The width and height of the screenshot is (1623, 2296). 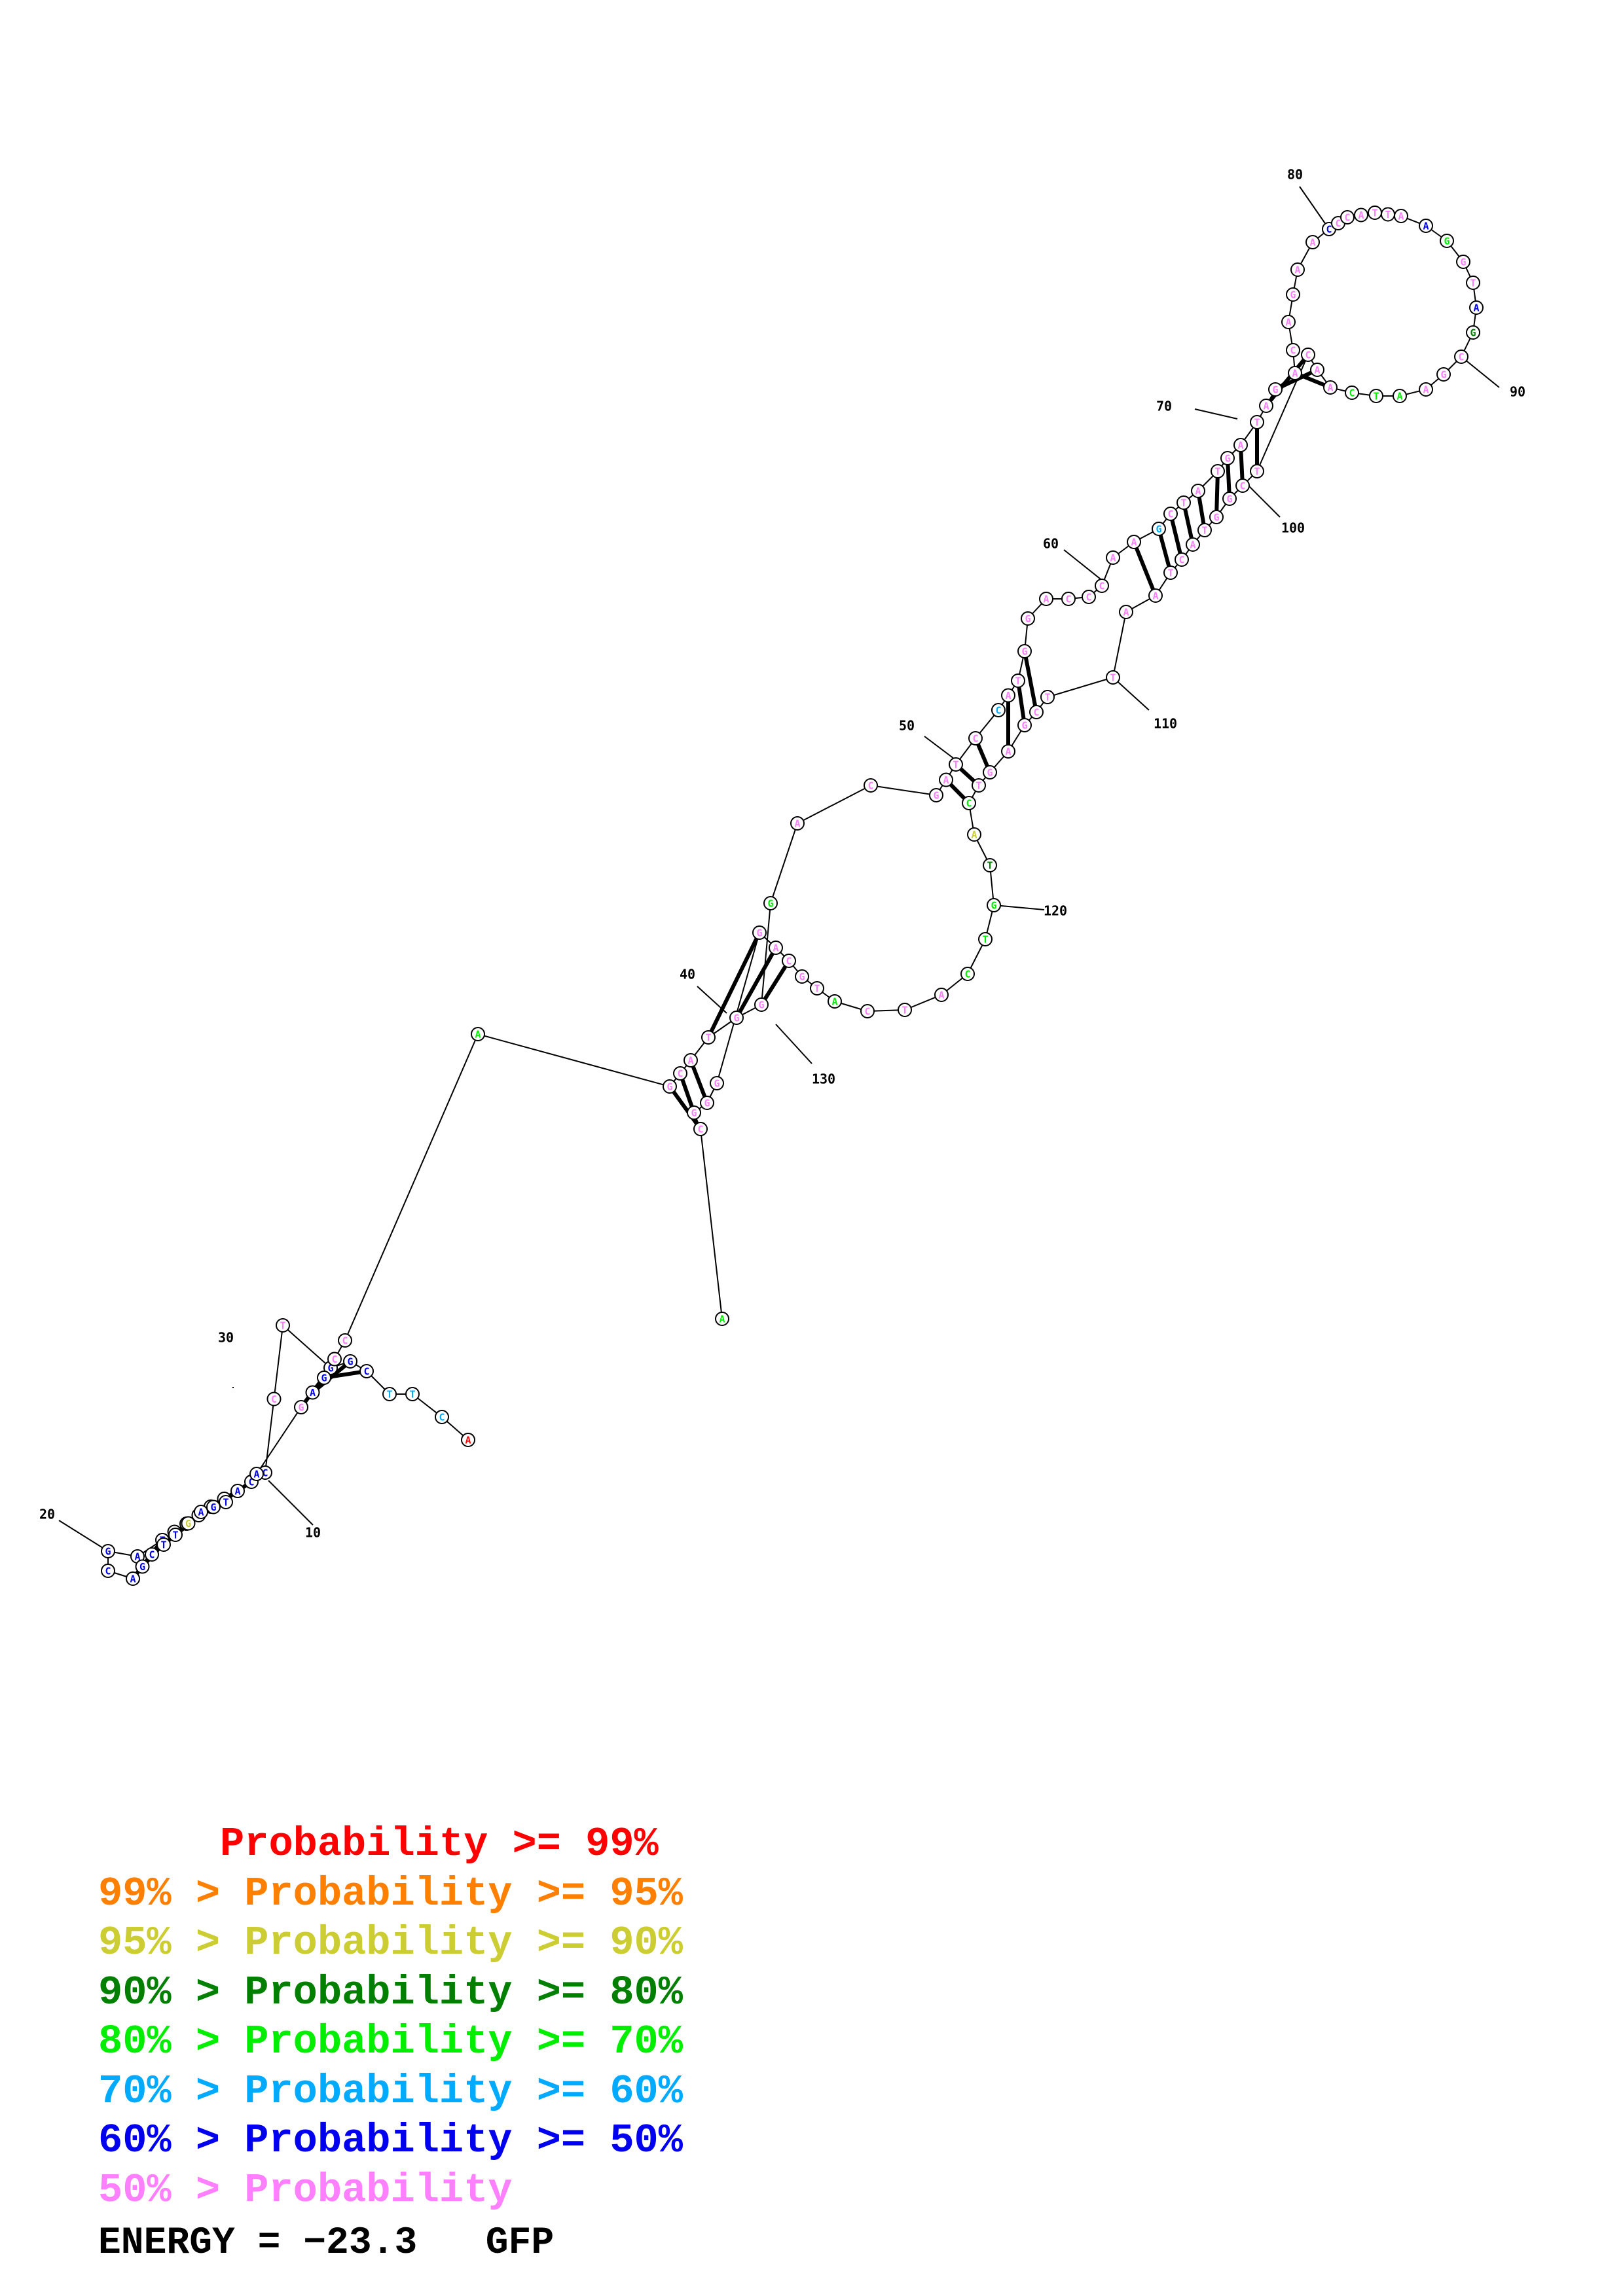 What do you see at coordinates (171, 2041) in the screenshot?
I see `legend-prefix: 80% >` at bounding box center [171, 2041].